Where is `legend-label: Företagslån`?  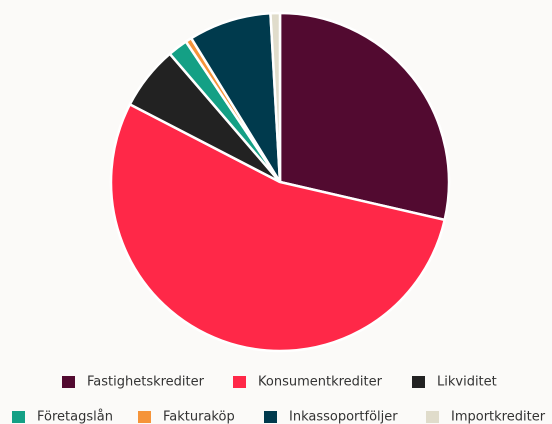
legend-label: Företagslån is located at coordinates (75, 417).